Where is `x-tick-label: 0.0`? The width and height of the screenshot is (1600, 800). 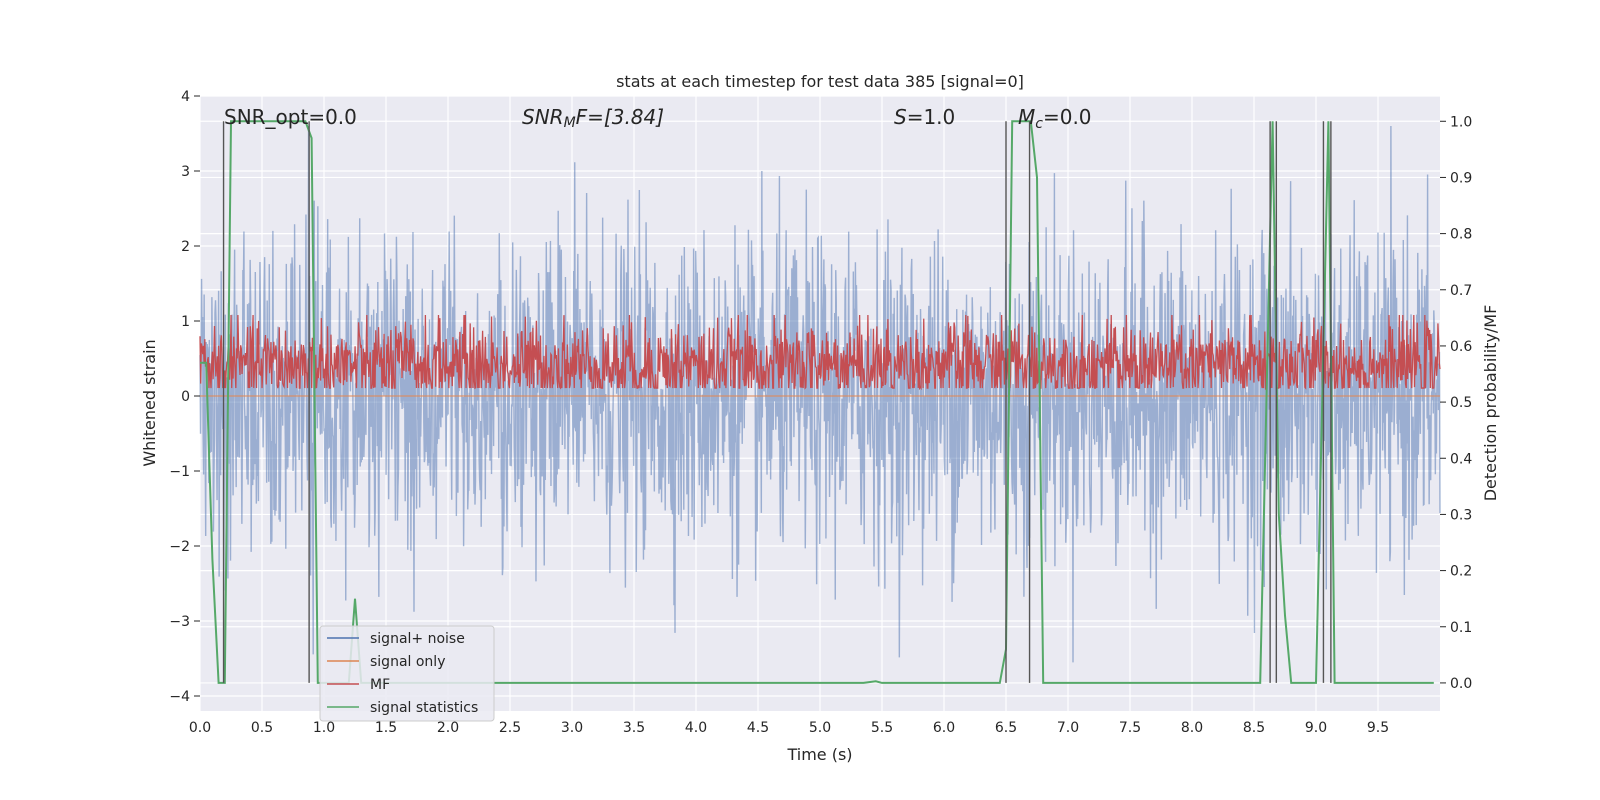
x-tick-label: 0.0 is located at coordinates (200, 728).